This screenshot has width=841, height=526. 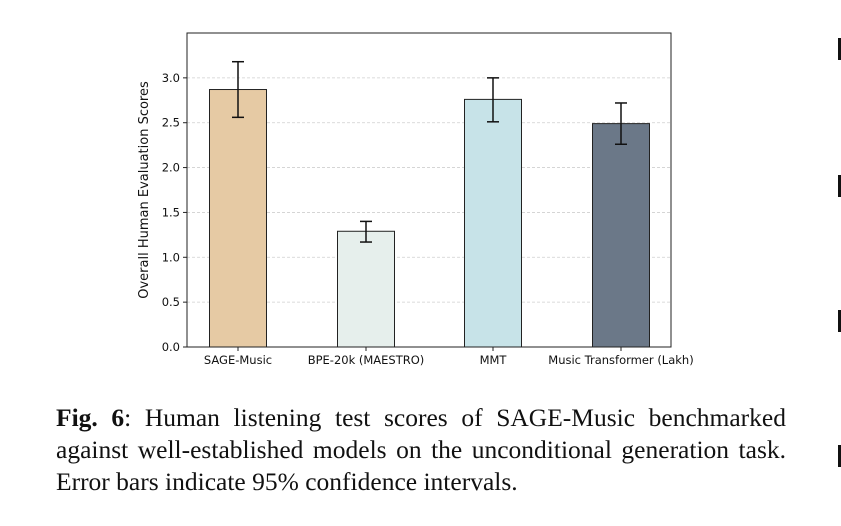 What do you see at coordinates (171, 123) in the screenshot?
I see `y-tick-label: 2.5` at bounding box center [171, 123].